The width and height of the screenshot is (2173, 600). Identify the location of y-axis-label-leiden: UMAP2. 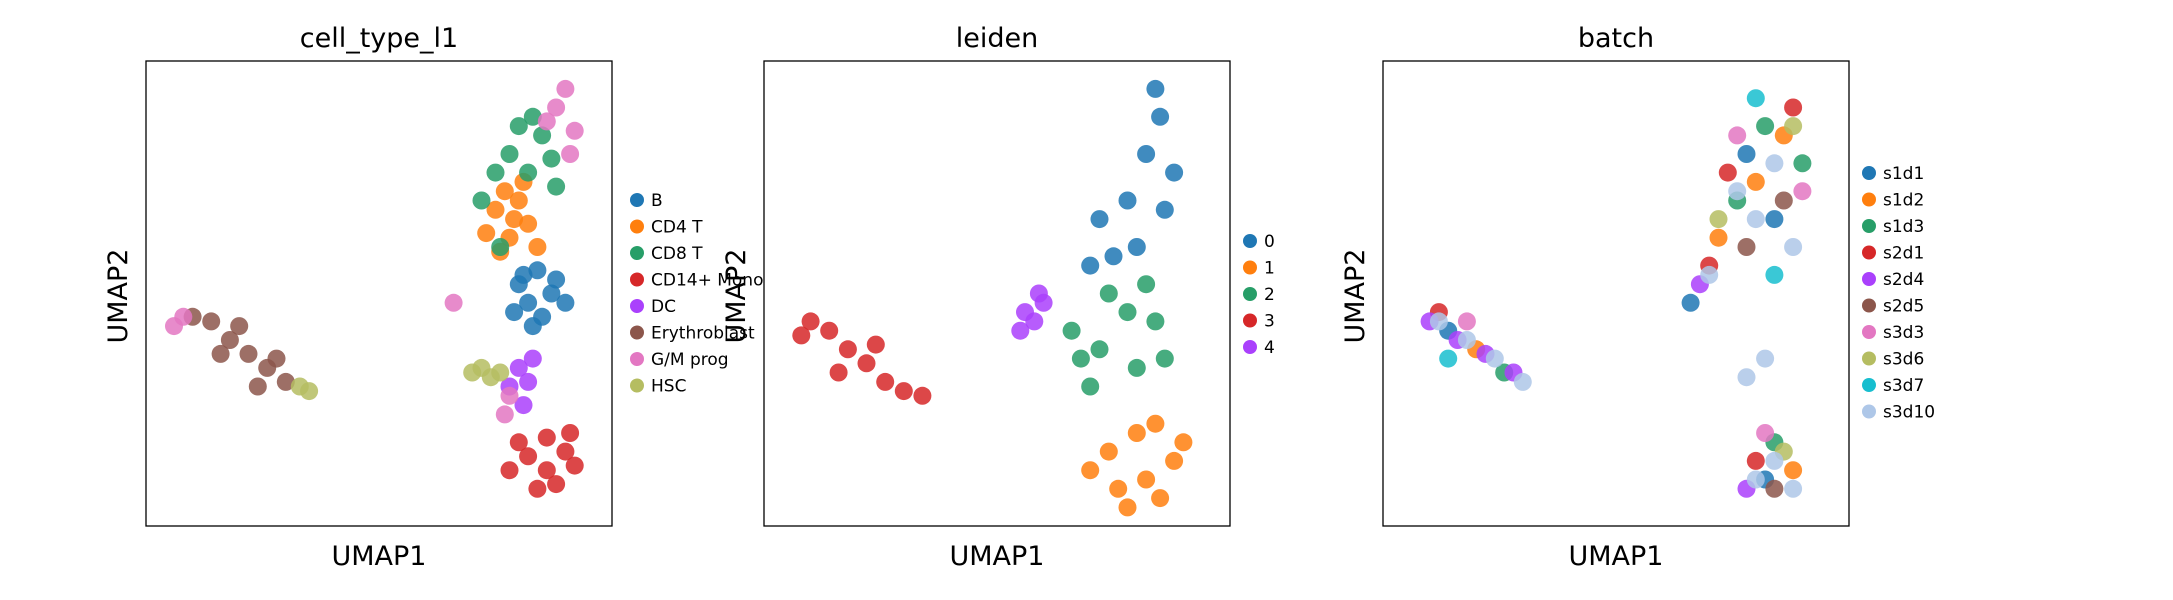
(736, 296).